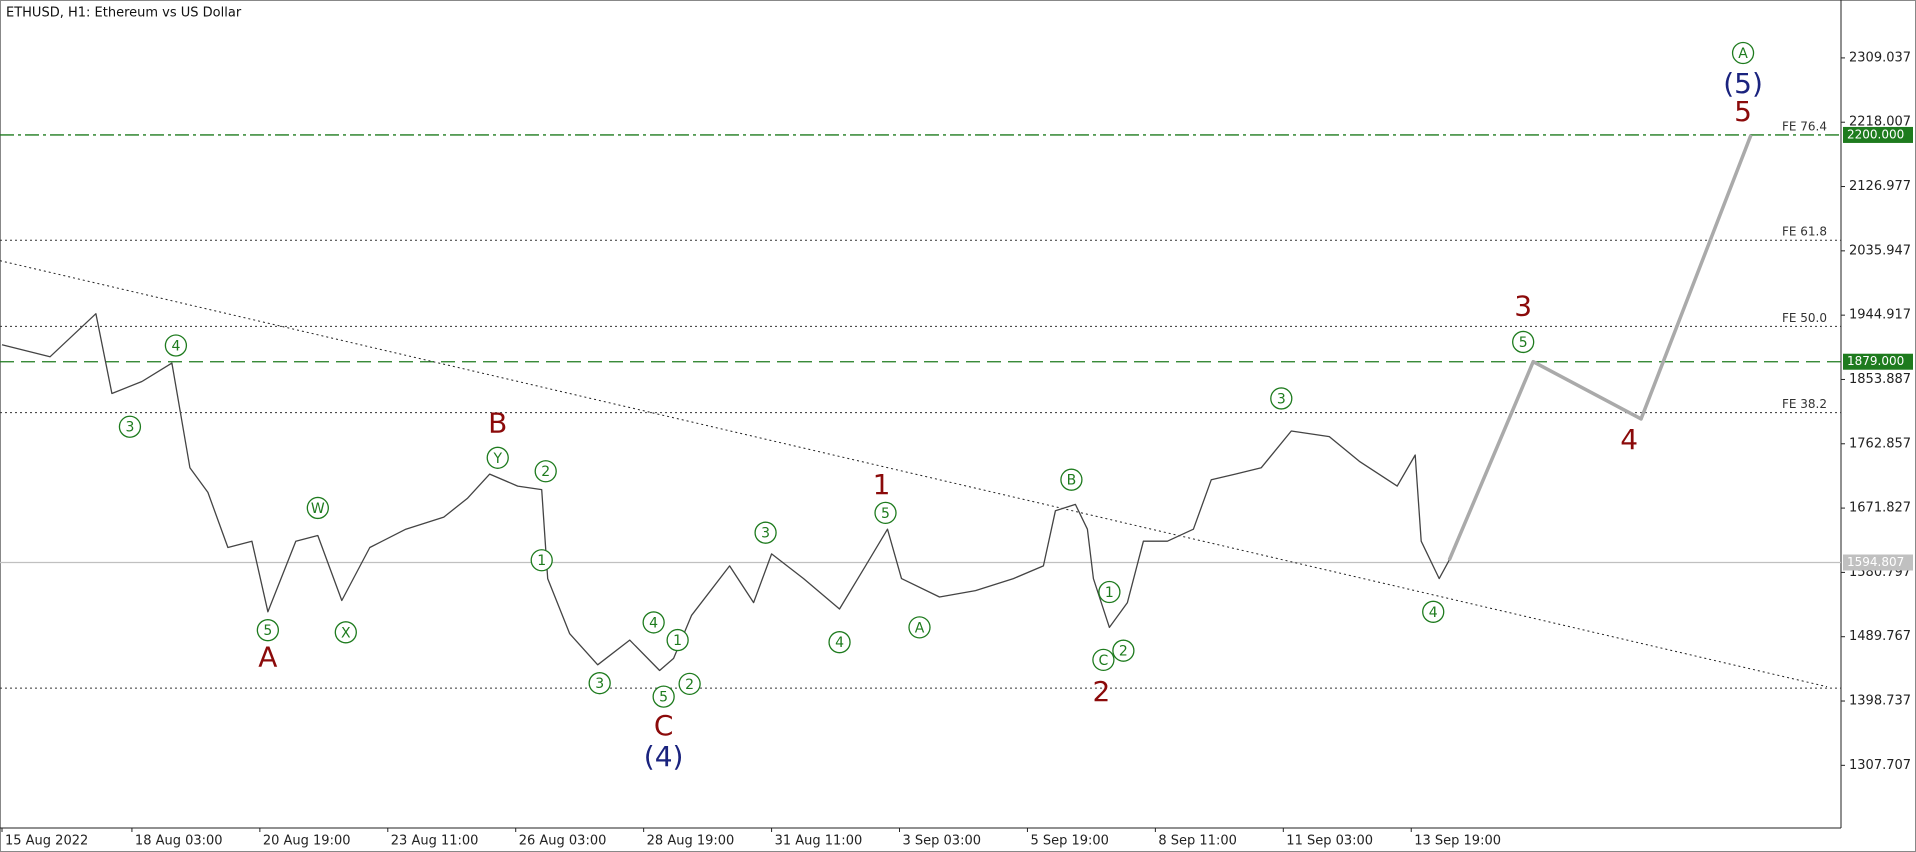 This screenshot has width=1916, height=852. I want to click on x-tick-label: 13 Sep 19:00, so click(1457, 841).